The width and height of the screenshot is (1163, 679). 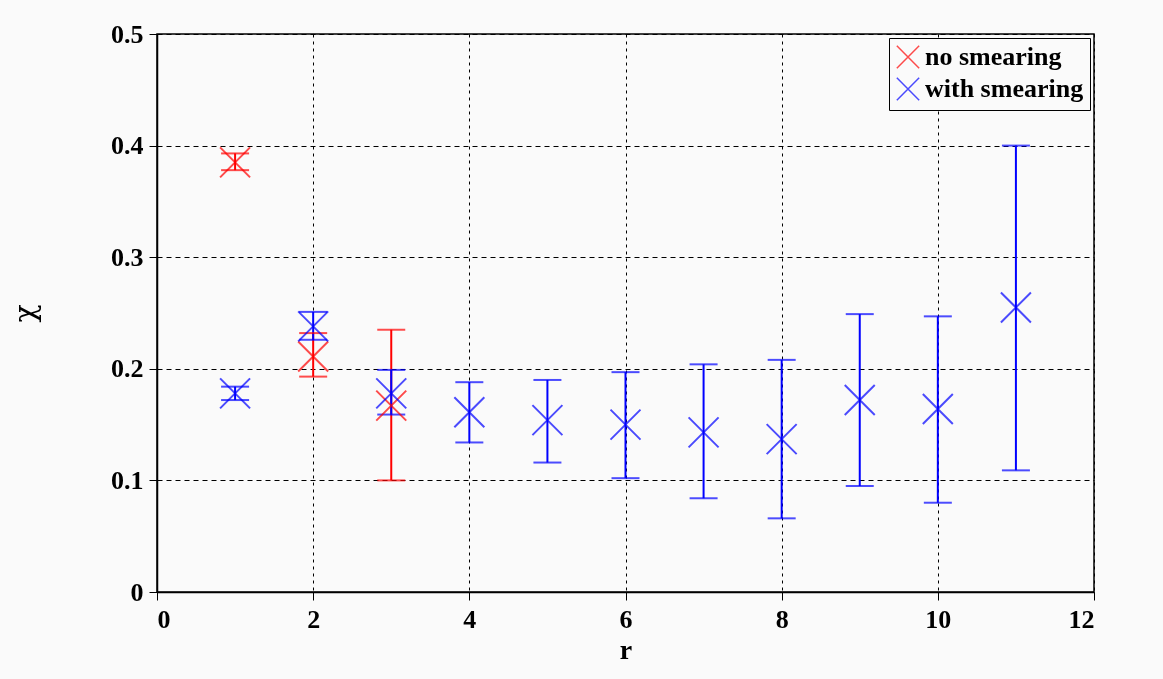 What do you see at coordinates (1004, 88) in the screenshot?
I see `legend-label: with smearing` at bounding box center [1004, 88].